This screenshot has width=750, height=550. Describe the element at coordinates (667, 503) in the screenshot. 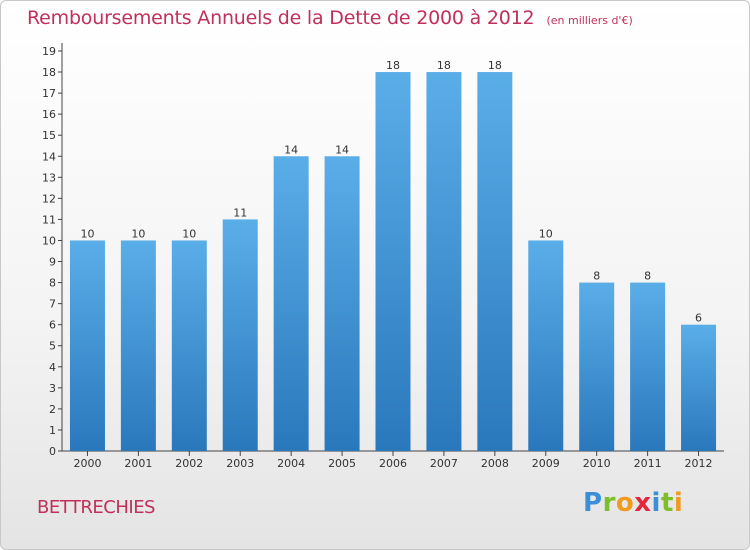

I see `logo-letter: t` at that location.